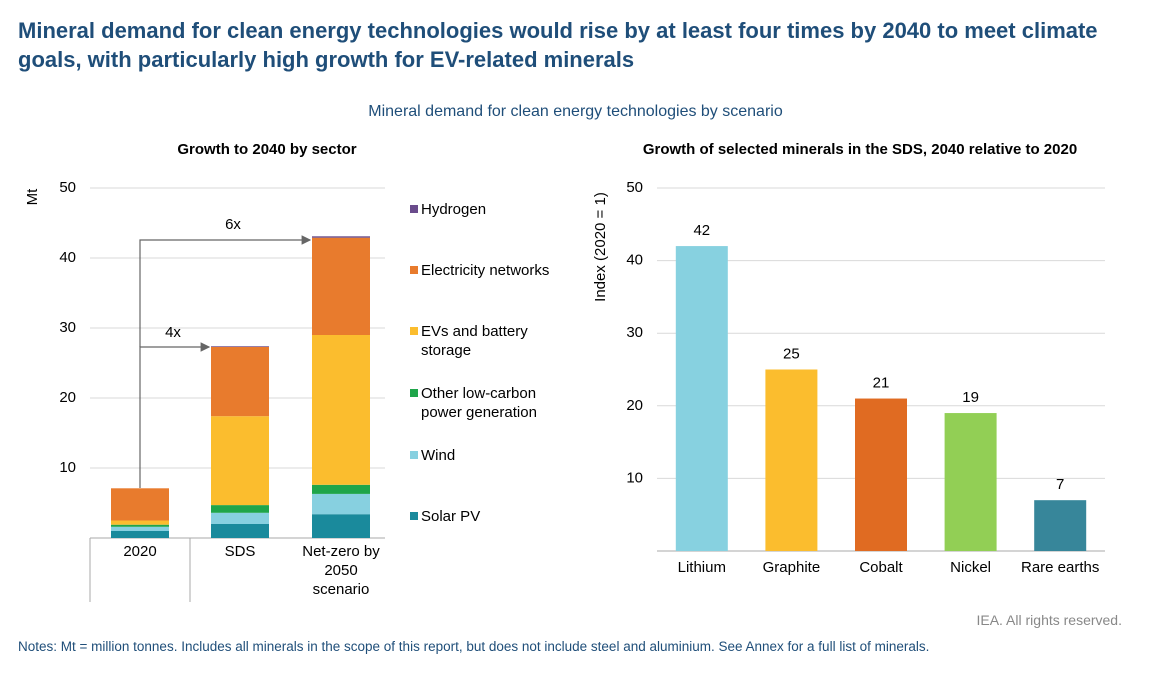 Image resolution: width=1151 pixels, height=677 pixels. What do you see at coordinates (791, 353) in the screenshot?
I see `data-label: 25` at bounding box center [791, 353].